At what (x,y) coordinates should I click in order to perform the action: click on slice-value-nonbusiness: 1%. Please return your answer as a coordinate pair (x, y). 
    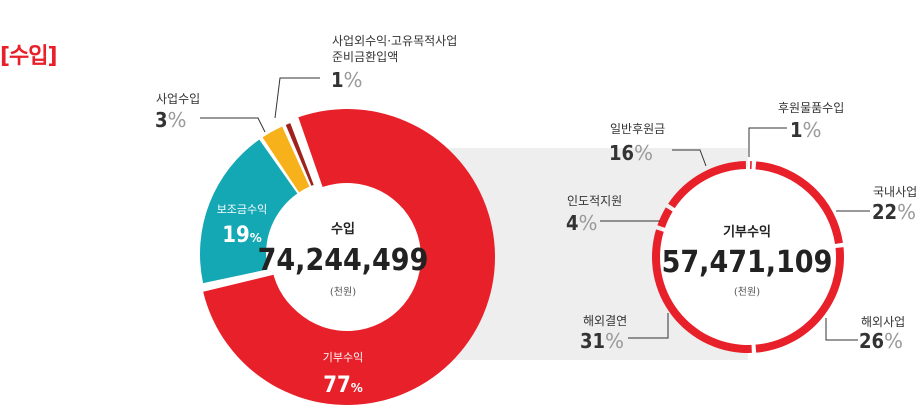
    Looking at the image, I should click on (347, 80).